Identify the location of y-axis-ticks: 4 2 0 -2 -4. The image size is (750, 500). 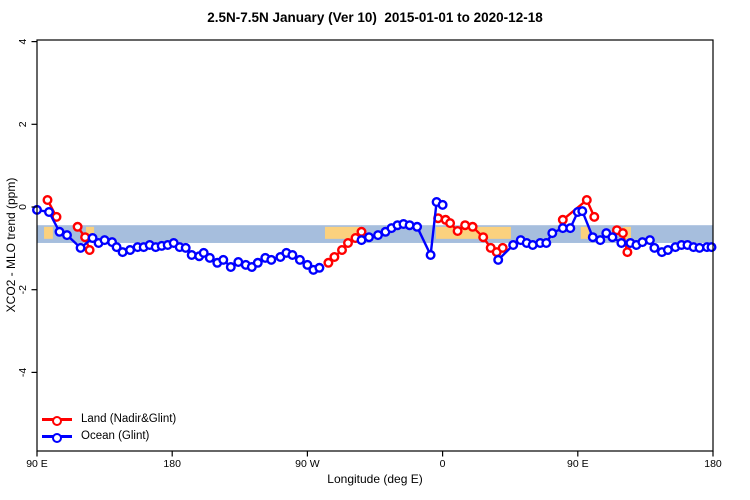
(27, 208).